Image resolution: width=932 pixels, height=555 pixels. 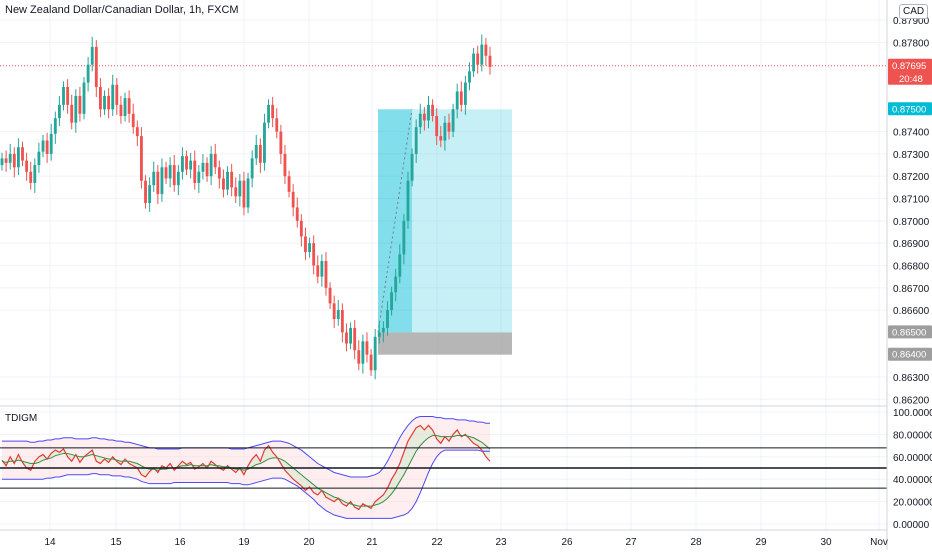 What do you see at coordinates (909, 66) in the screenshot?
I see `price-label-value: 0.87695` at bounding box center [909, 66].